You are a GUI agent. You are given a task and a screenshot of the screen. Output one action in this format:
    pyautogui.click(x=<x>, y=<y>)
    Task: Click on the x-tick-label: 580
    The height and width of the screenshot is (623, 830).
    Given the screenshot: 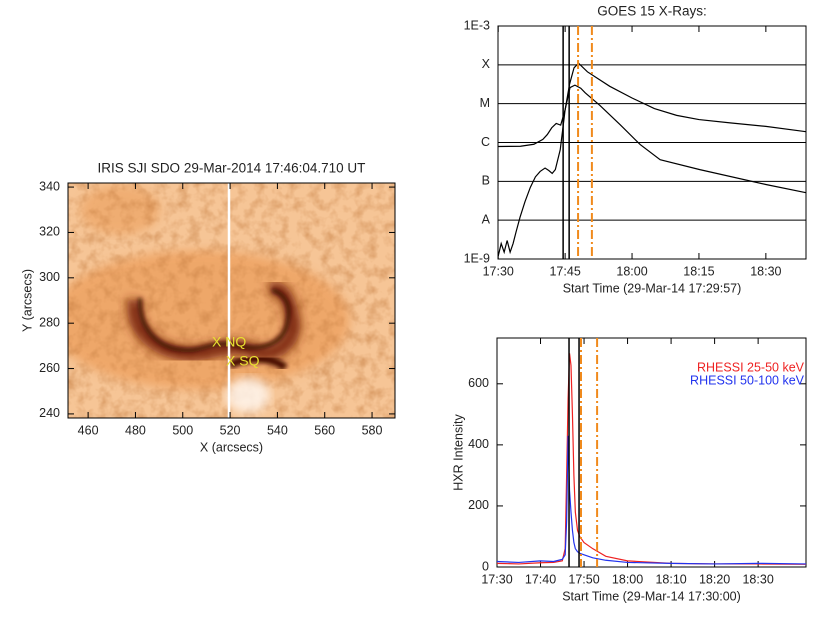 What is the action you would take?
    pyautogui.click(x=372, y=430)
    